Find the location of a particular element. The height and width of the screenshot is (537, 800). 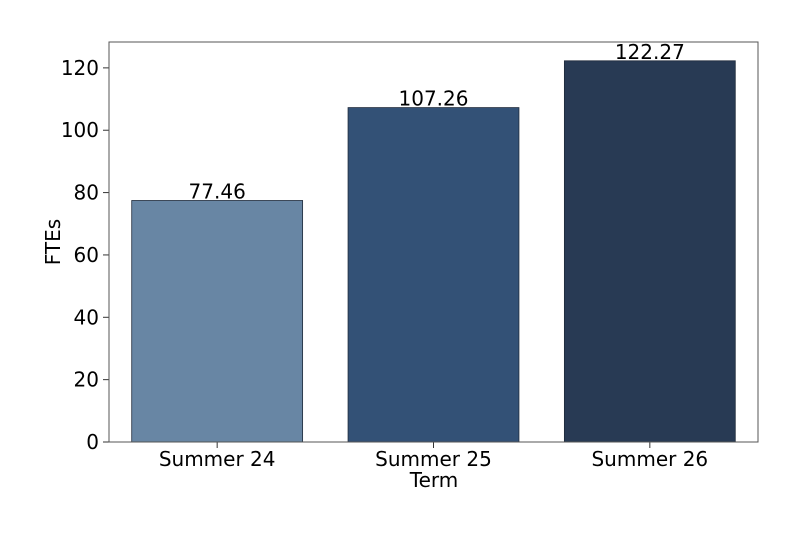

y-tick-label: 60 is located at coordinates (86, 255).